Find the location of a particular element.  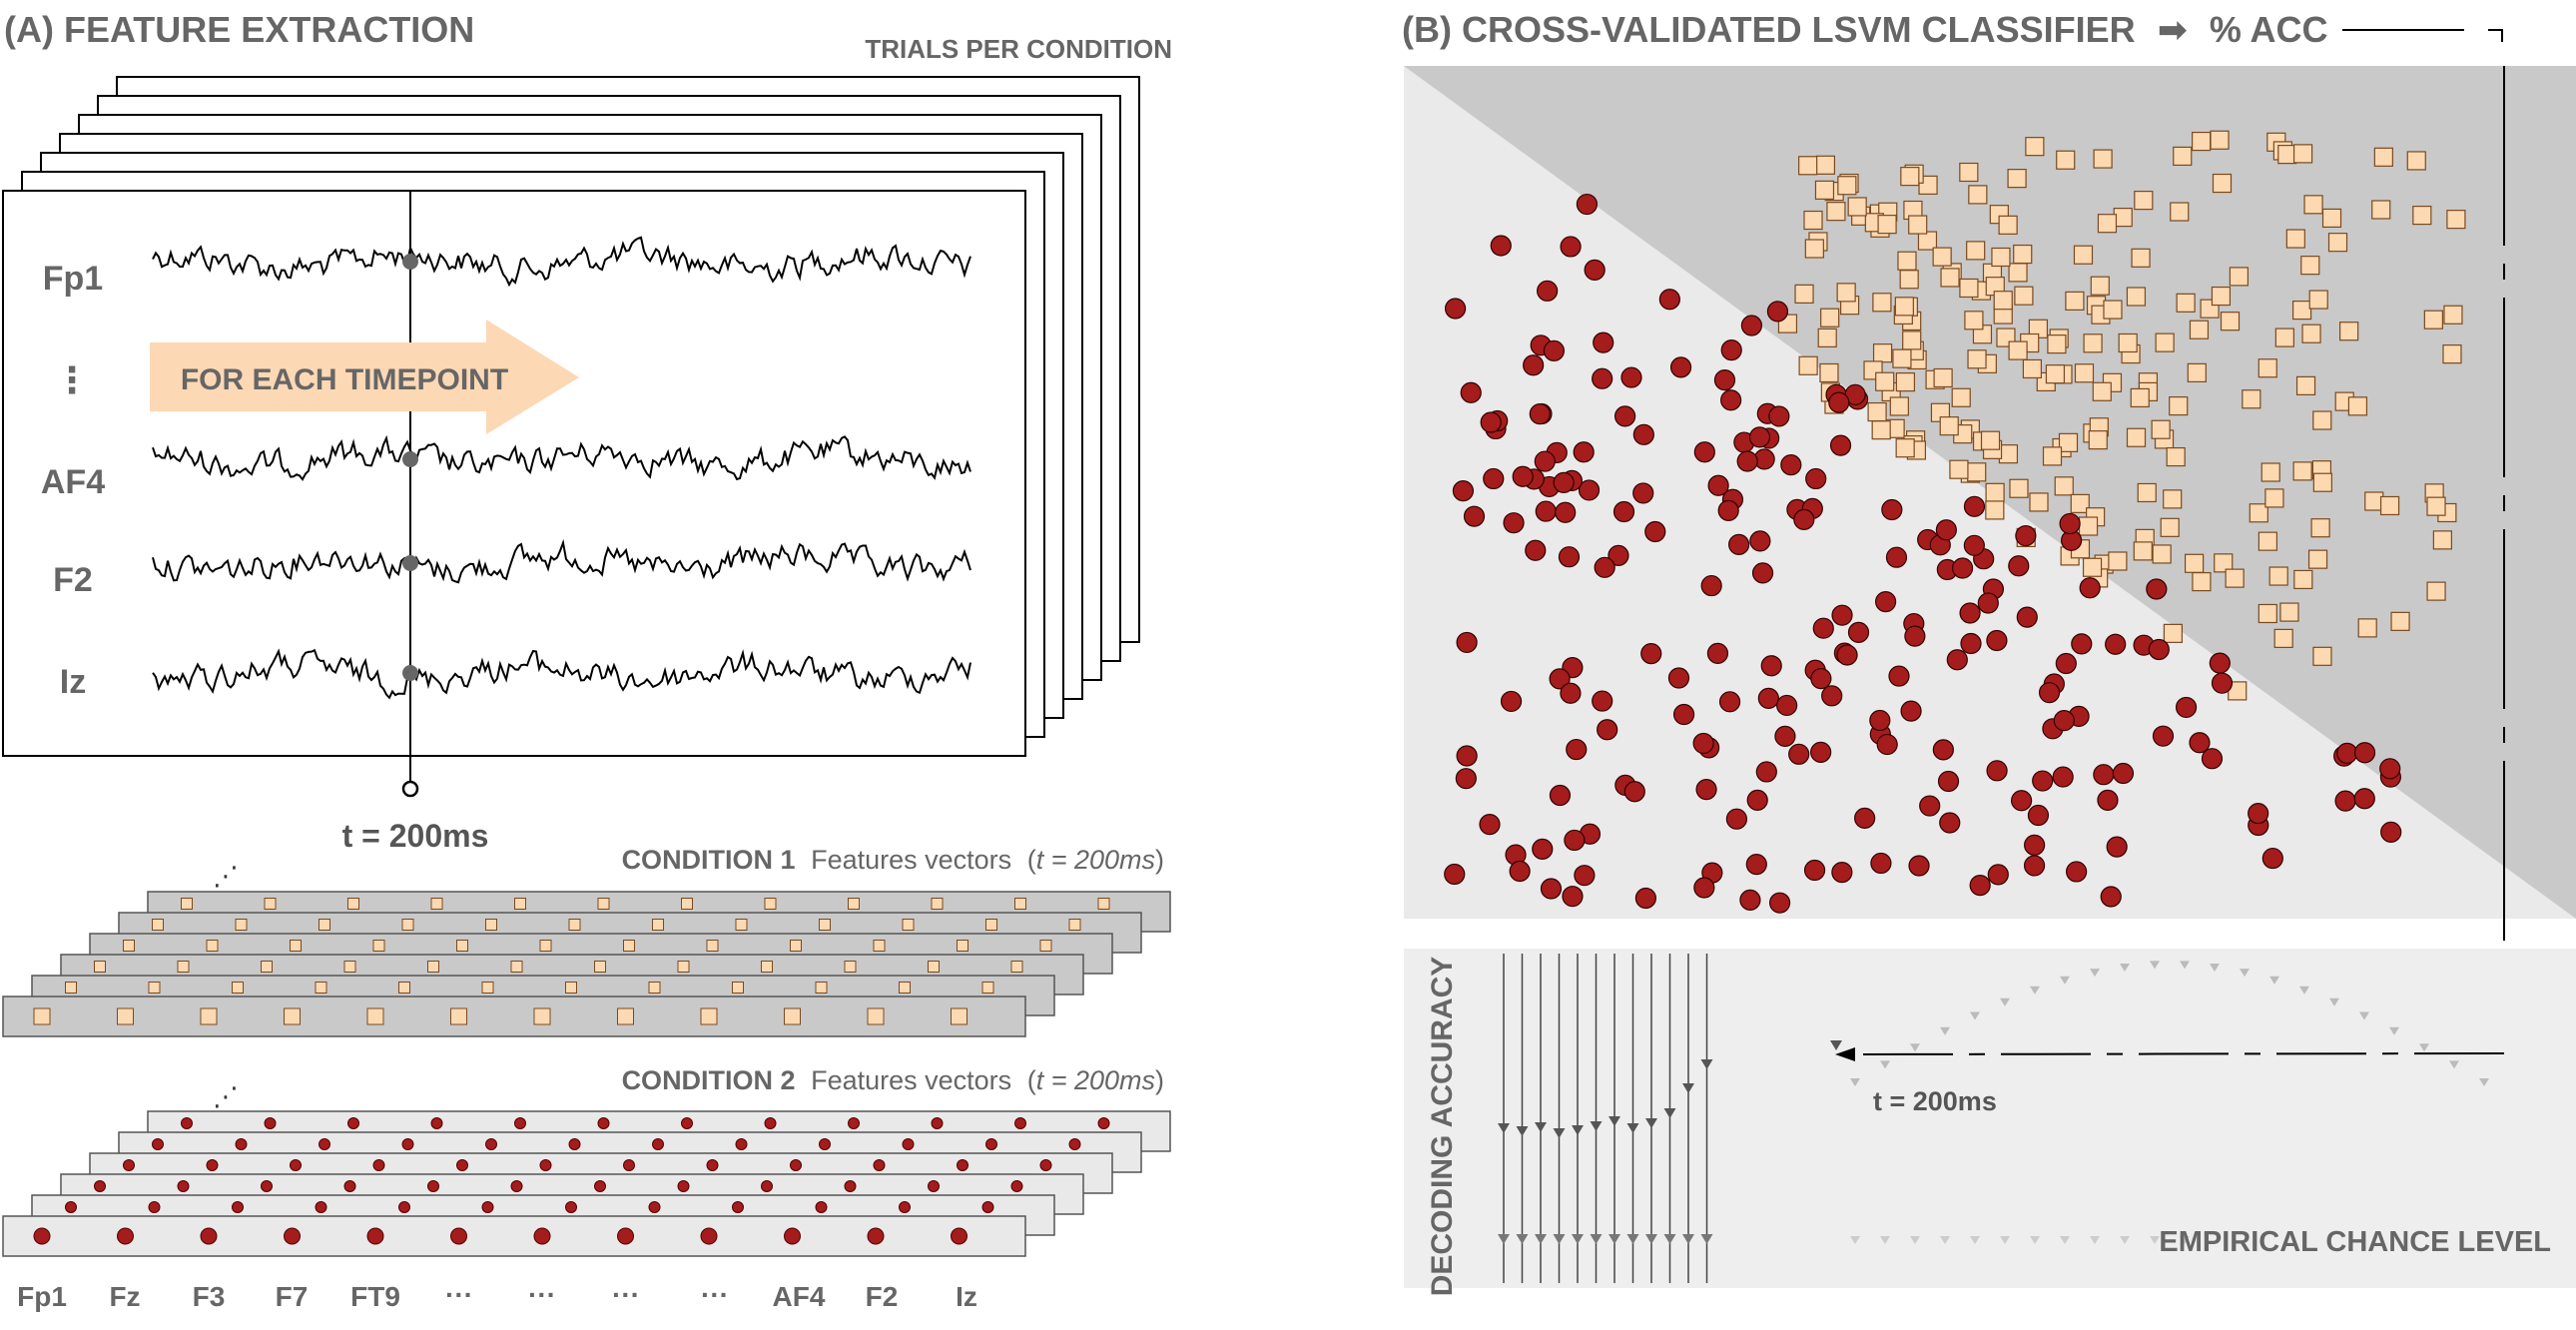

decoding-plot is located at coordinates (1993, 1118).